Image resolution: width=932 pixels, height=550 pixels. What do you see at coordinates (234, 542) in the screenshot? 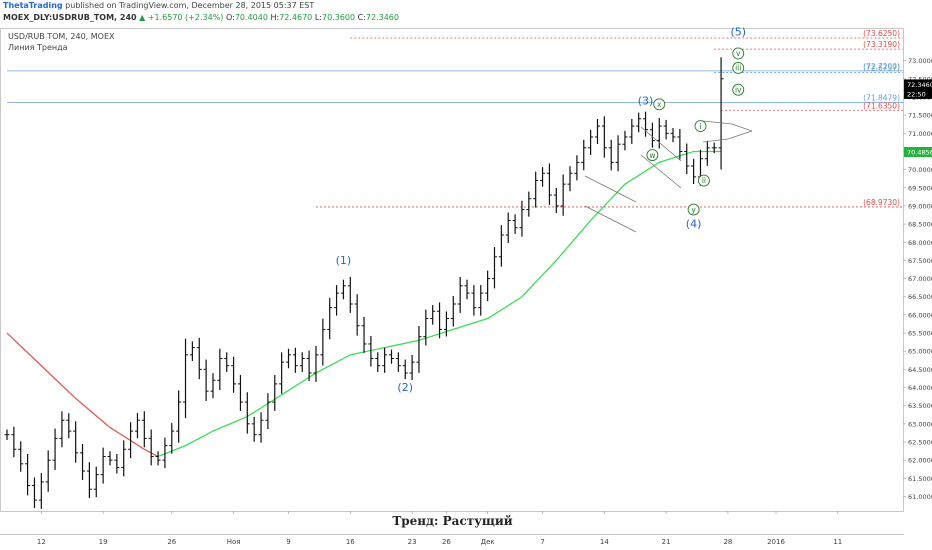
I see `time-tick-label-3: Ноя` at bounding box center [234, 542].